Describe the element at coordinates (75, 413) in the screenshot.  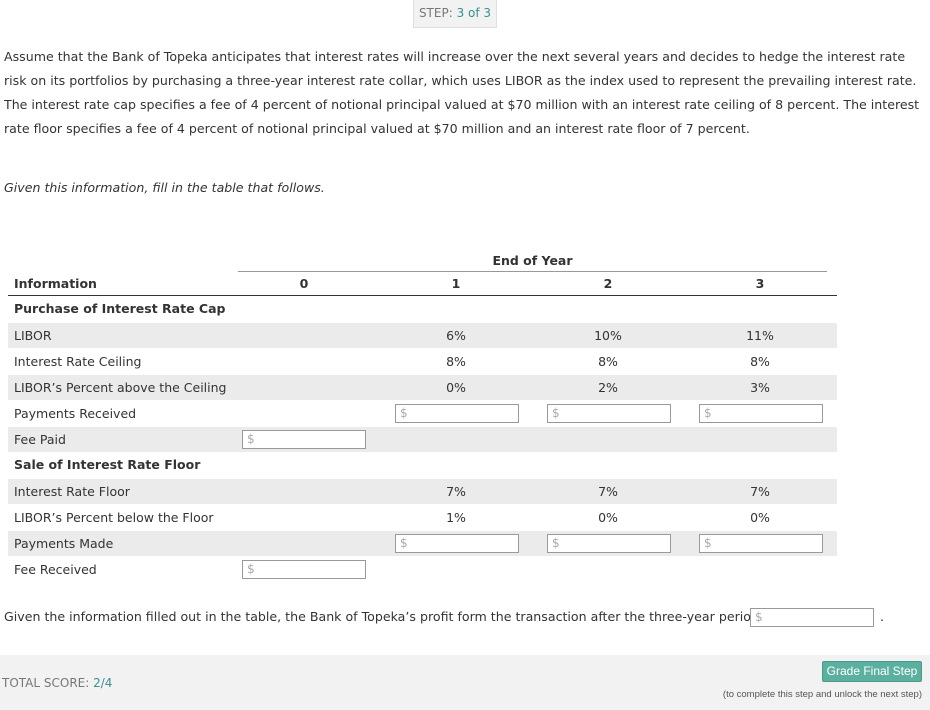
I see `row-label: Payments Received` at that location.